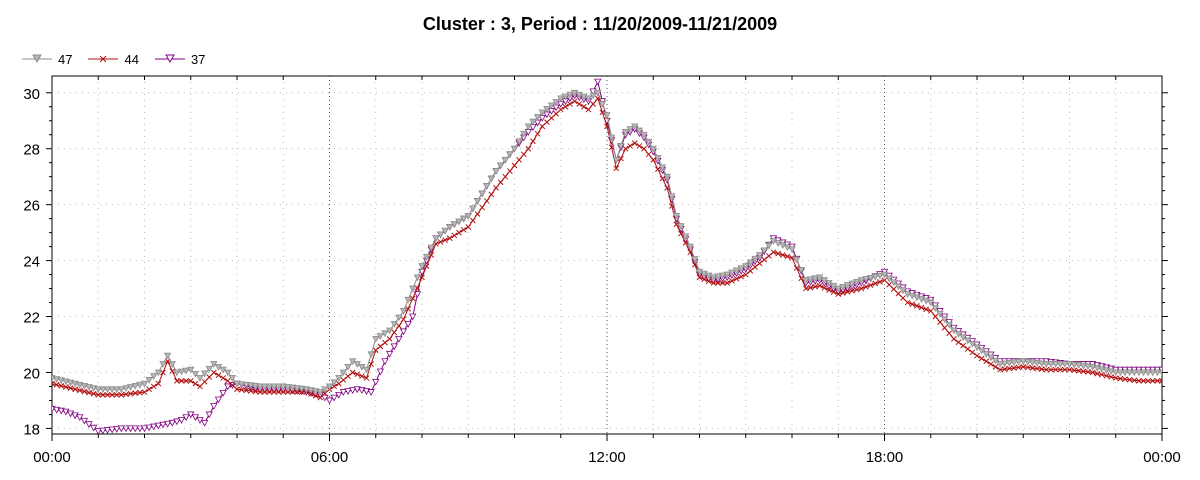 The height and width of the screenshot is (480, 1200). I want to click on y-tick-label: 26, so click(31, 206).